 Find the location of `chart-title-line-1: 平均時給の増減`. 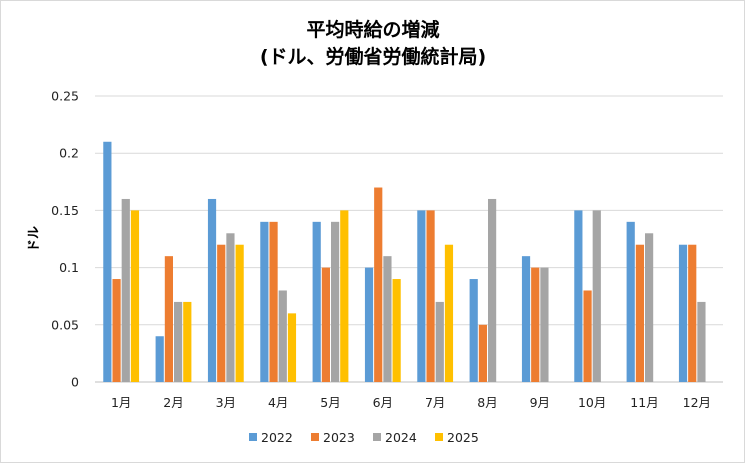

chart-title-line-1: 平均時給の増減 is located at coordinates (372, 29).